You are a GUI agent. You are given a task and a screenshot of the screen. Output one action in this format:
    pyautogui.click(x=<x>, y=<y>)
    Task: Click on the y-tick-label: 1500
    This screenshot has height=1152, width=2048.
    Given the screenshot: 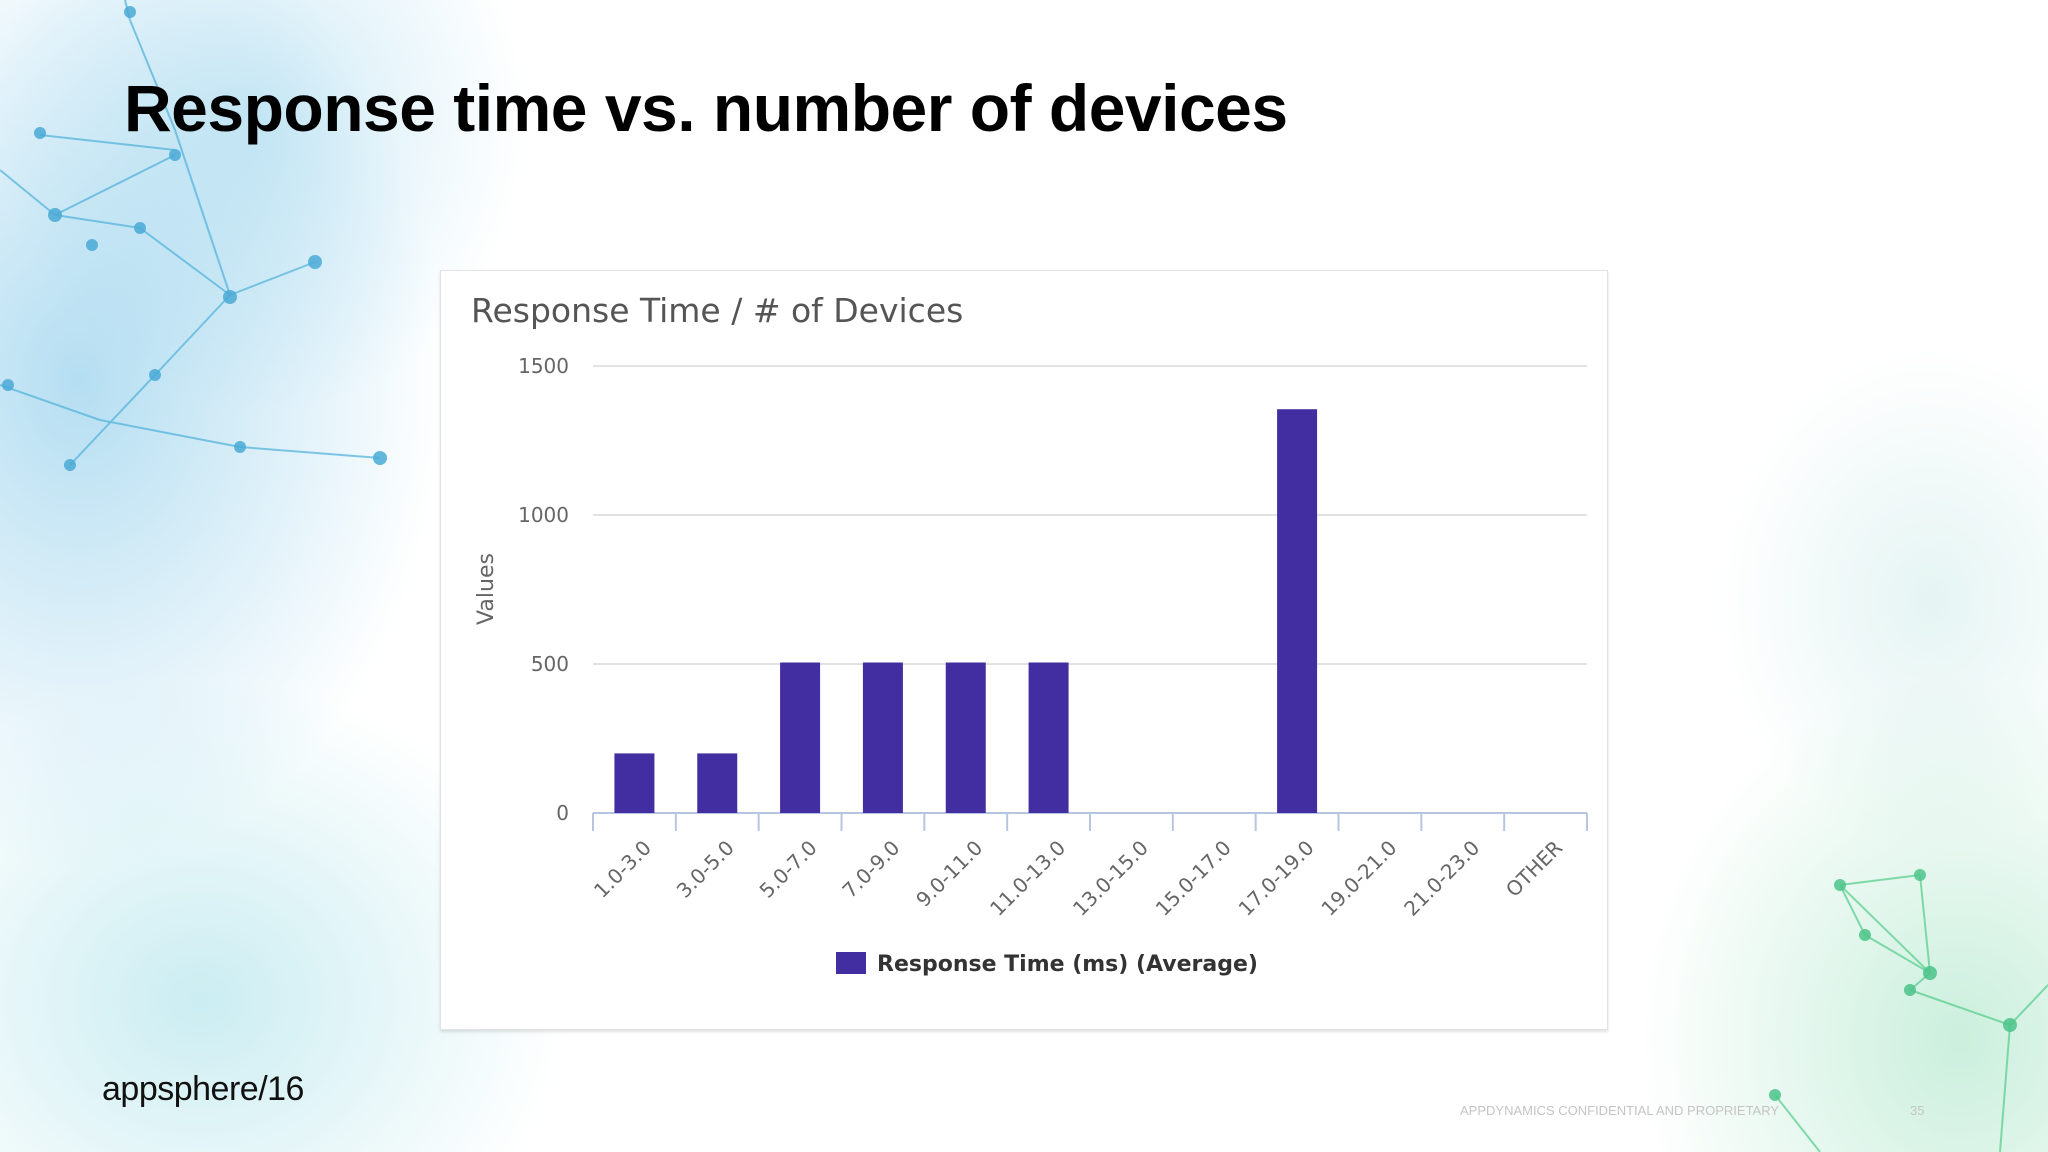 What is the action you would take?
    pyautogui.click(x=543, y=366)
    